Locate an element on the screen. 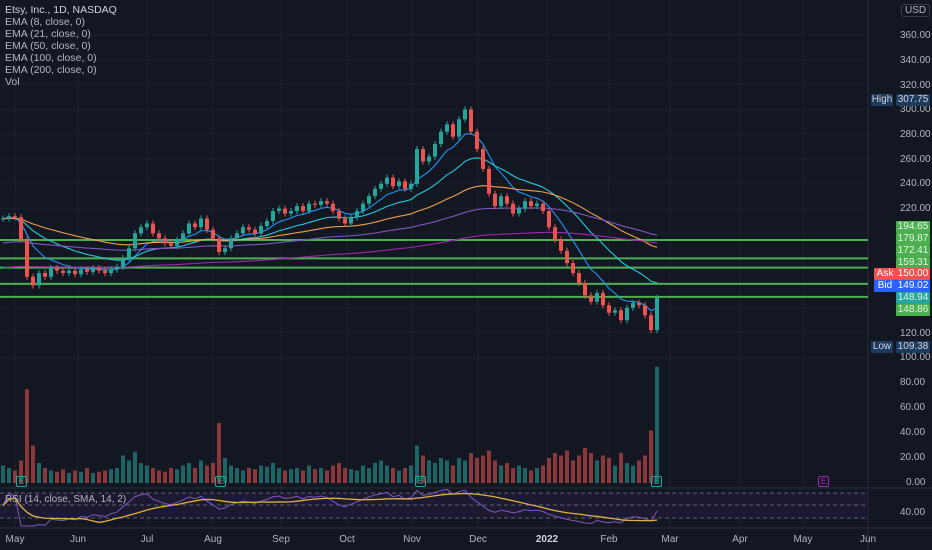 This screenshot has height=550, width=932. ask-tag-label: Ask is located at coordinates (885, 274).